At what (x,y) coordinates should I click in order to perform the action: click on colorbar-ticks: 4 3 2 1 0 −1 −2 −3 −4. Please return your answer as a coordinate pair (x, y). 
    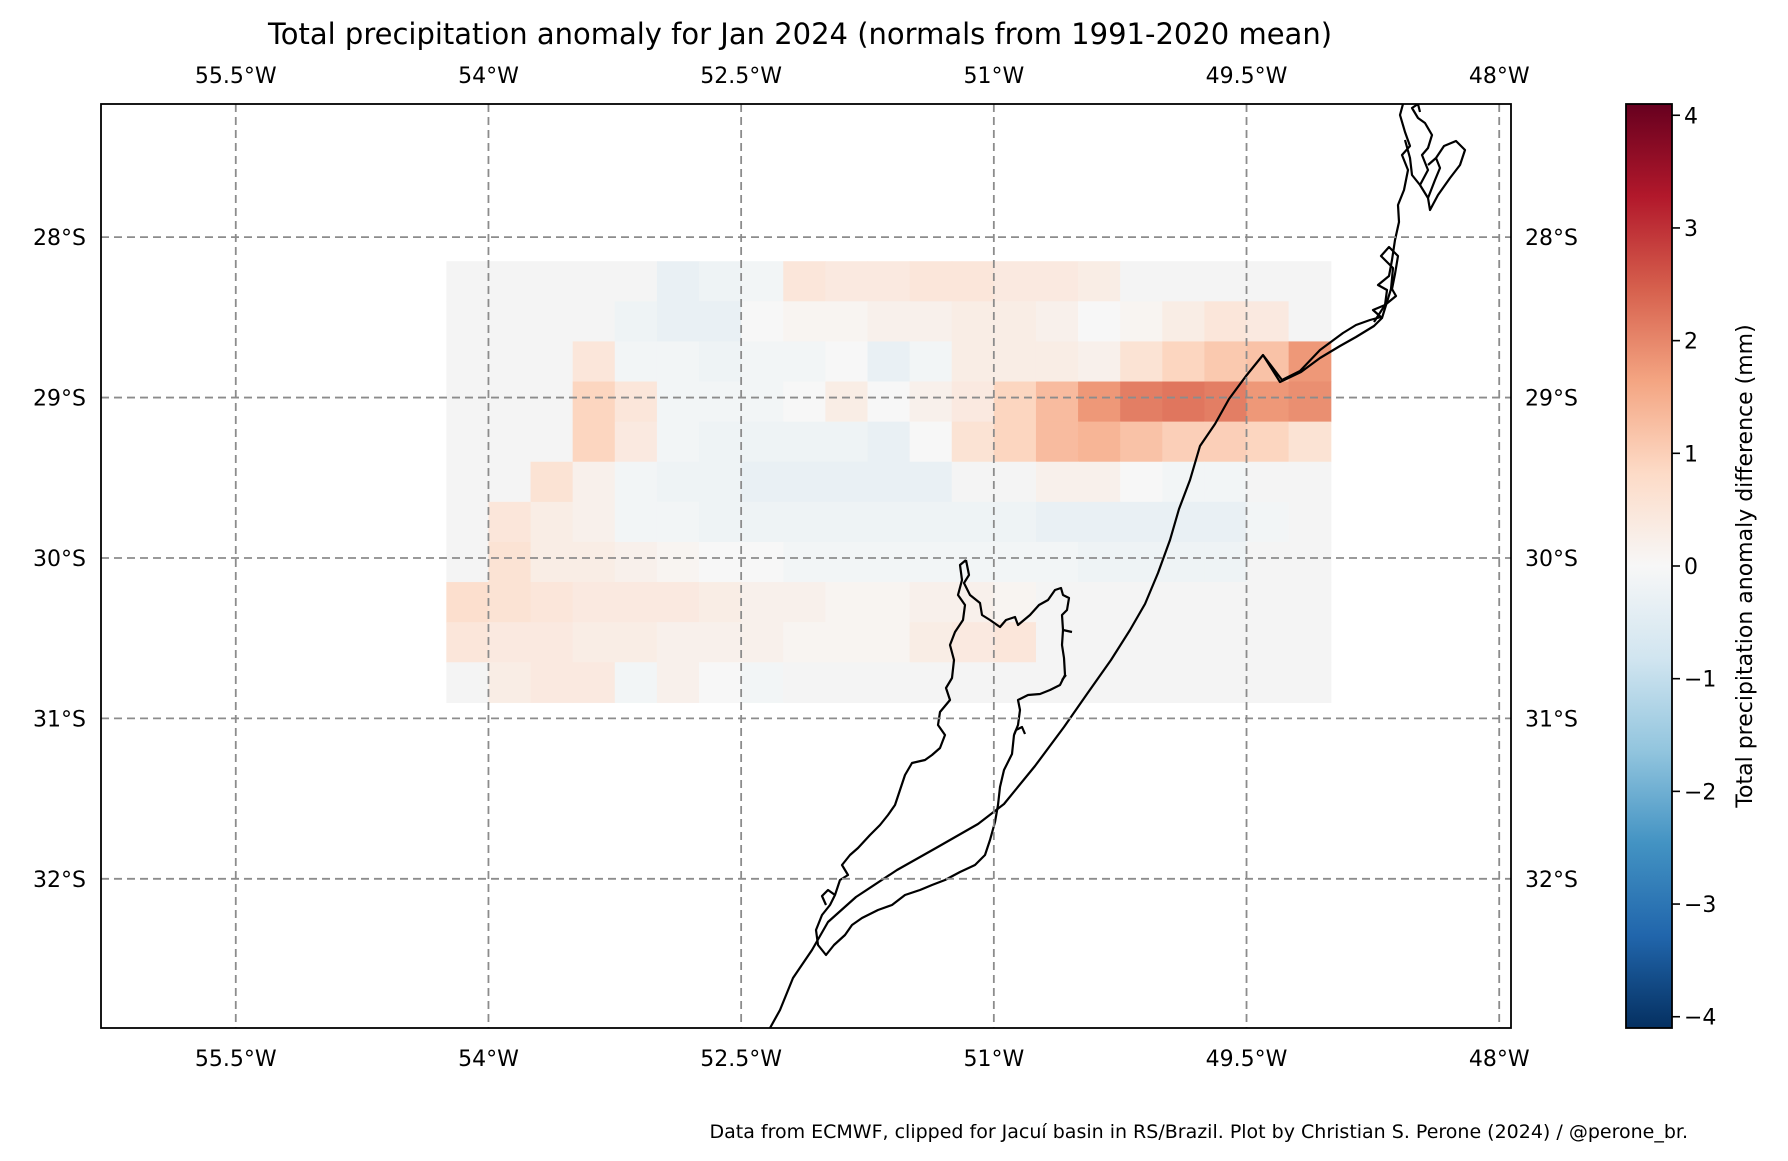
    Looking at the image, I should click on (1694, 567).